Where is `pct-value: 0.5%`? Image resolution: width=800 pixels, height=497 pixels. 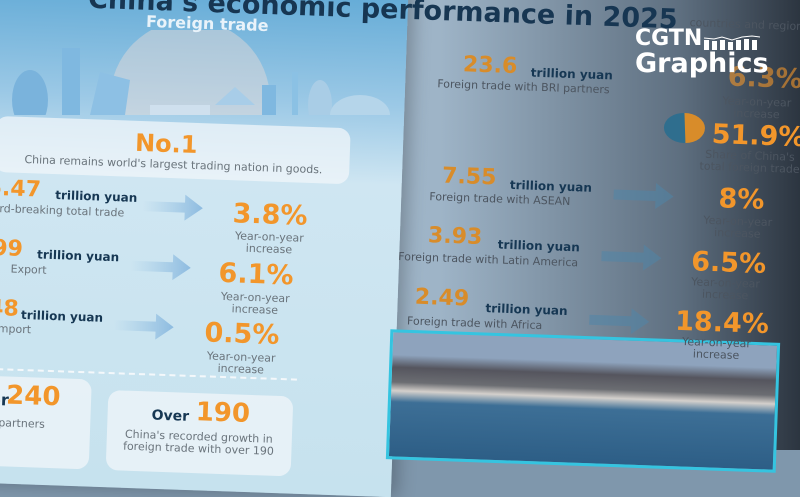
pct-value: 0.5% is located at coordinates (241, 334).